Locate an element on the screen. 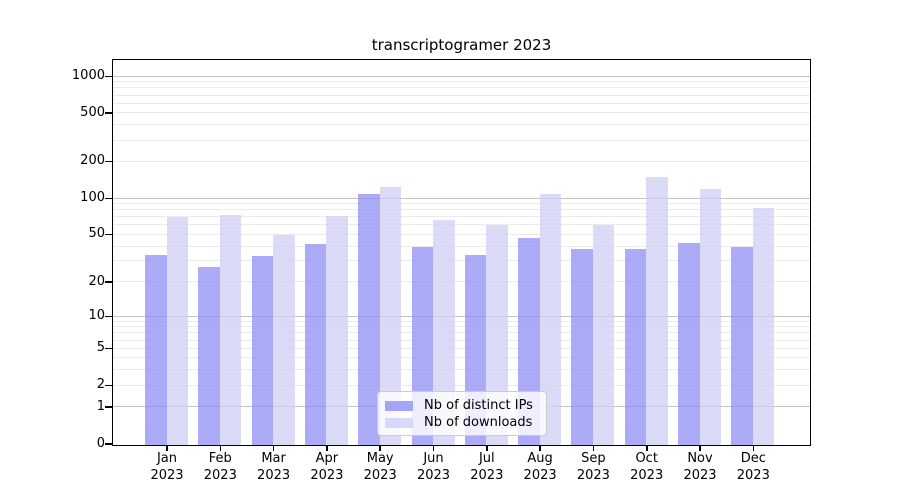 The height and width of the screenshot is (500, 900). x-tick-label: Feb 2023 is located at coordinates (220, 467).